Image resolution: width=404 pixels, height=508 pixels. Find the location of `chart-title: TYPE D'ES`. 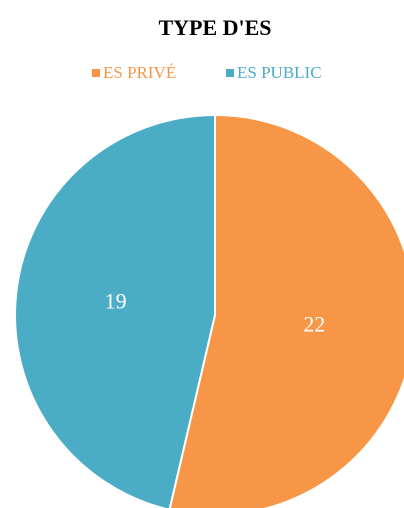

chart-title: TYPE D'ES is located at coordinates (214, 27).